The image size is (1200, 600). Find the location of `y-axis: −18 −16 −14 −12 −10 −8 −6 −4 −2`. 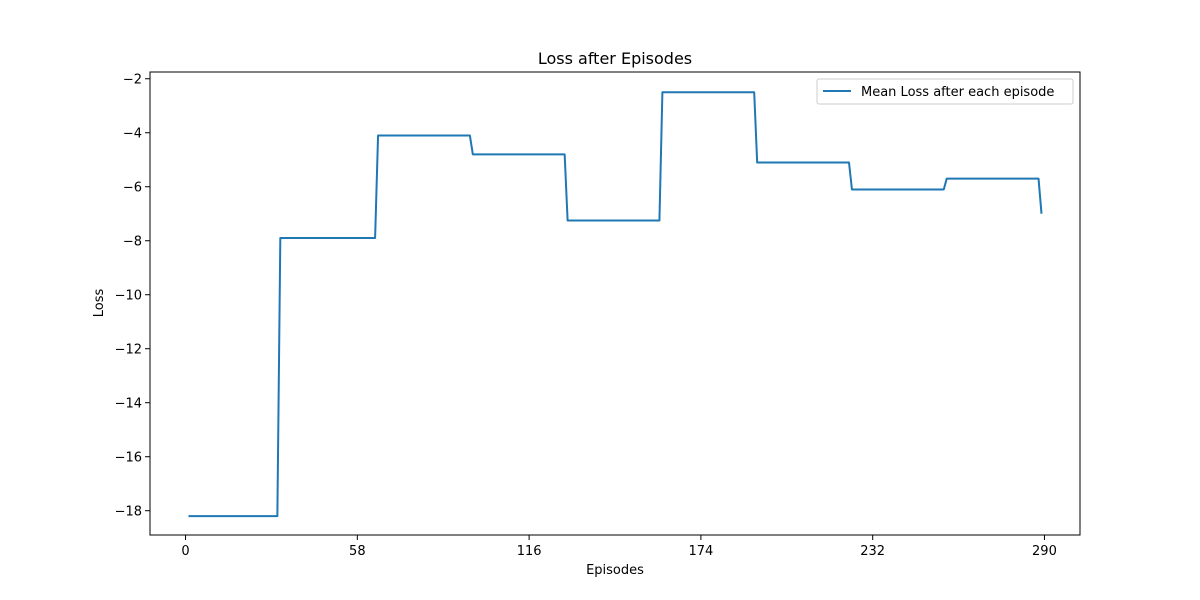

y-axis: −18 −16 −14 −12 −10 −8 −6 −4 −2 is located at coordinates (132, 296).